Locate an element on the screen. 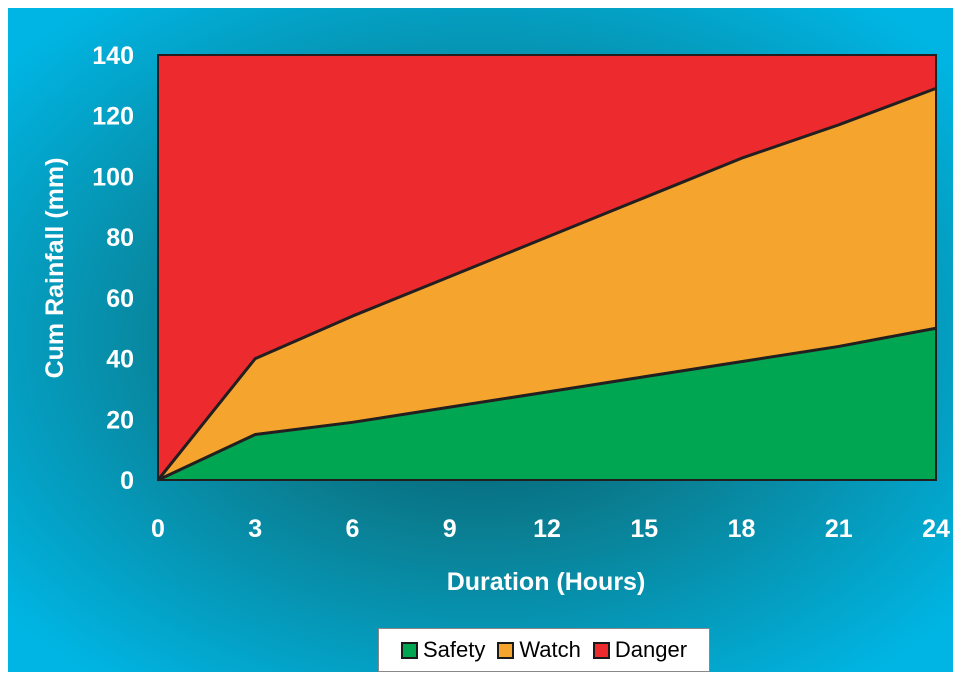 Image resolution: width=961 pixels, height=683 pixels. y-tick-label: 140 is located at coordinates (113, 56).